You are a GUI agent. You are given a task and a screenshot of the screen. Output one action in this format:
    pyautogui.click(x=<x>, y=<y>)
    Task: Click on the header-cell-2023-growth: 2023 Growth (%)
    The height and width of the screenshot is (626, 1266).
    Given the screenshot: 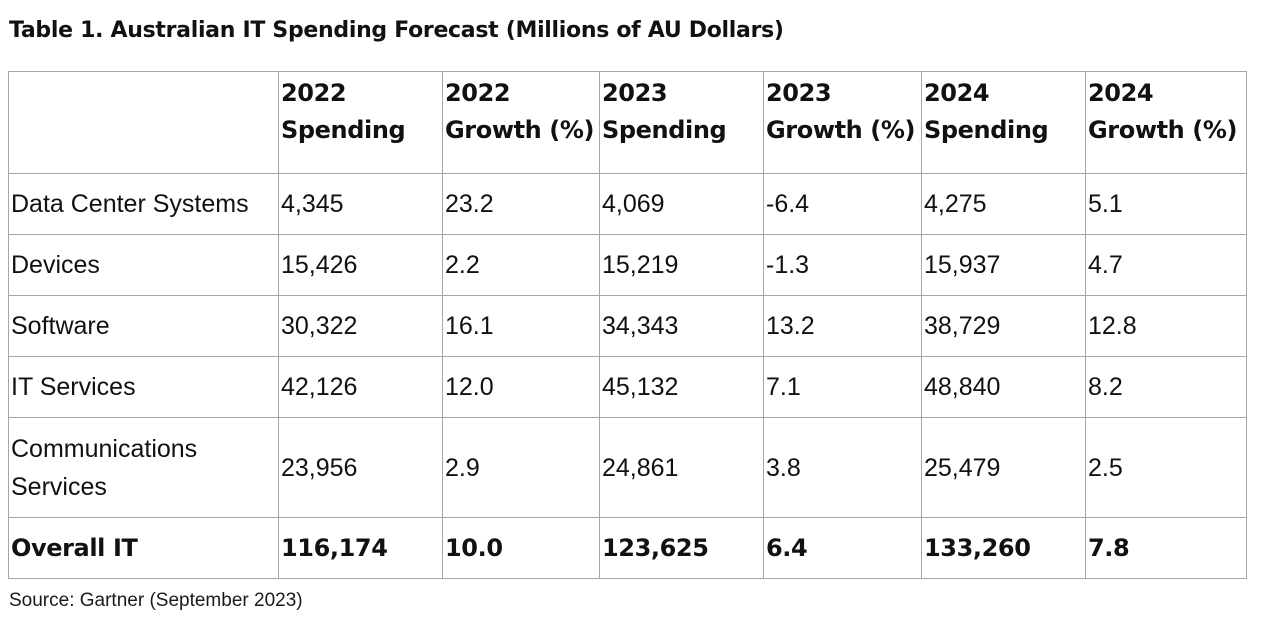 What is the action you would take?
    pyautogui.click(x=842, y=122)
    